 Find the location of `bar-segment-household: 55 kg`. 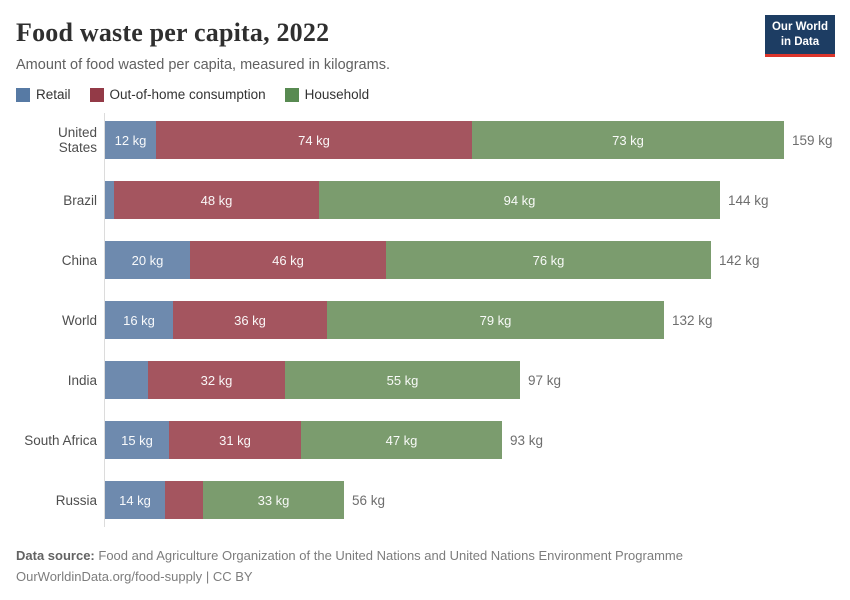

bar-segment-household: 55 kg is located at coordinates (402, 380).